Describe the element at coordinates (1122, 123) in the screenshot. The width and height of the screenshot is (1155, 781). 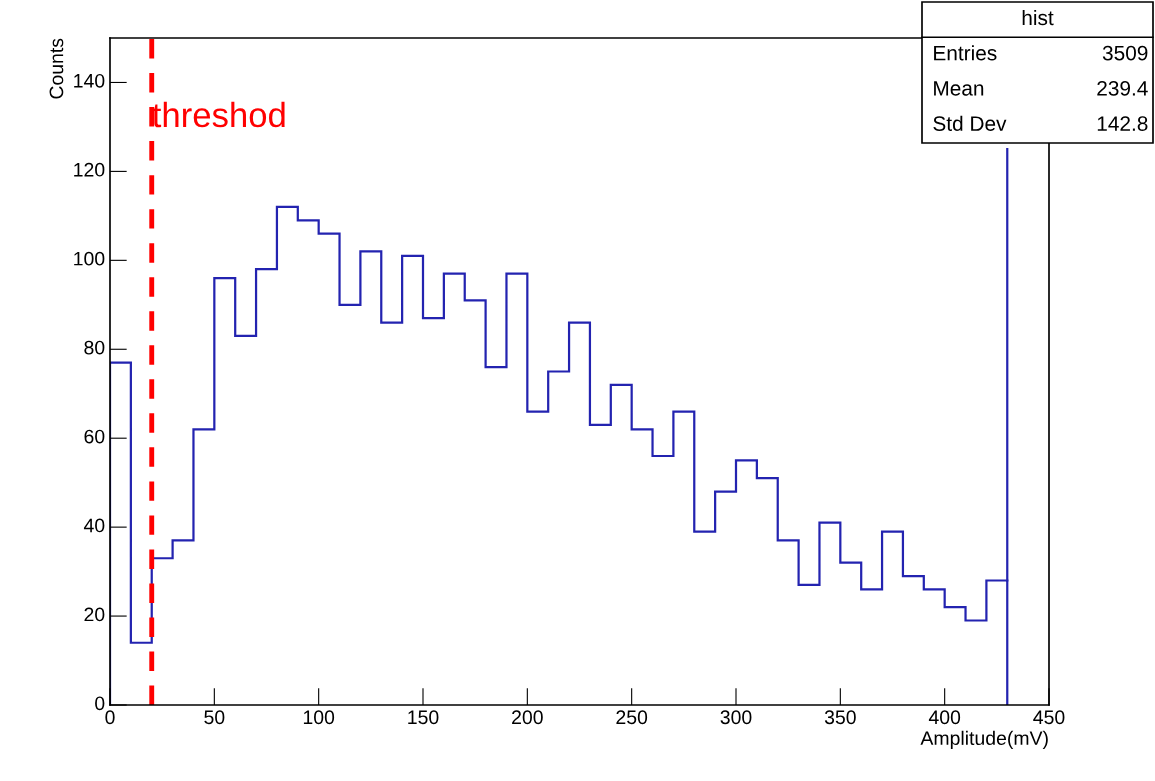
I see `text: 142.8` at that location.